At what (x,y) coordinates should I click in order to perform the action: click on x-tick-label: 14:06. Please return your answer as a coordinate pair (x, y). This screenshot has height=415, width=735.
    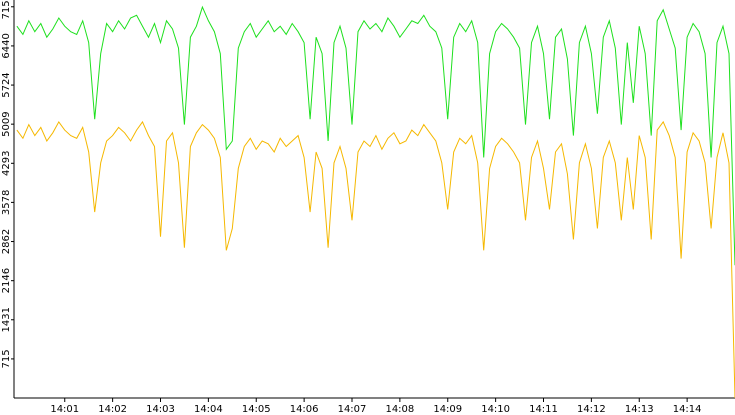
    Looking at the image, I should click on (304, 409).